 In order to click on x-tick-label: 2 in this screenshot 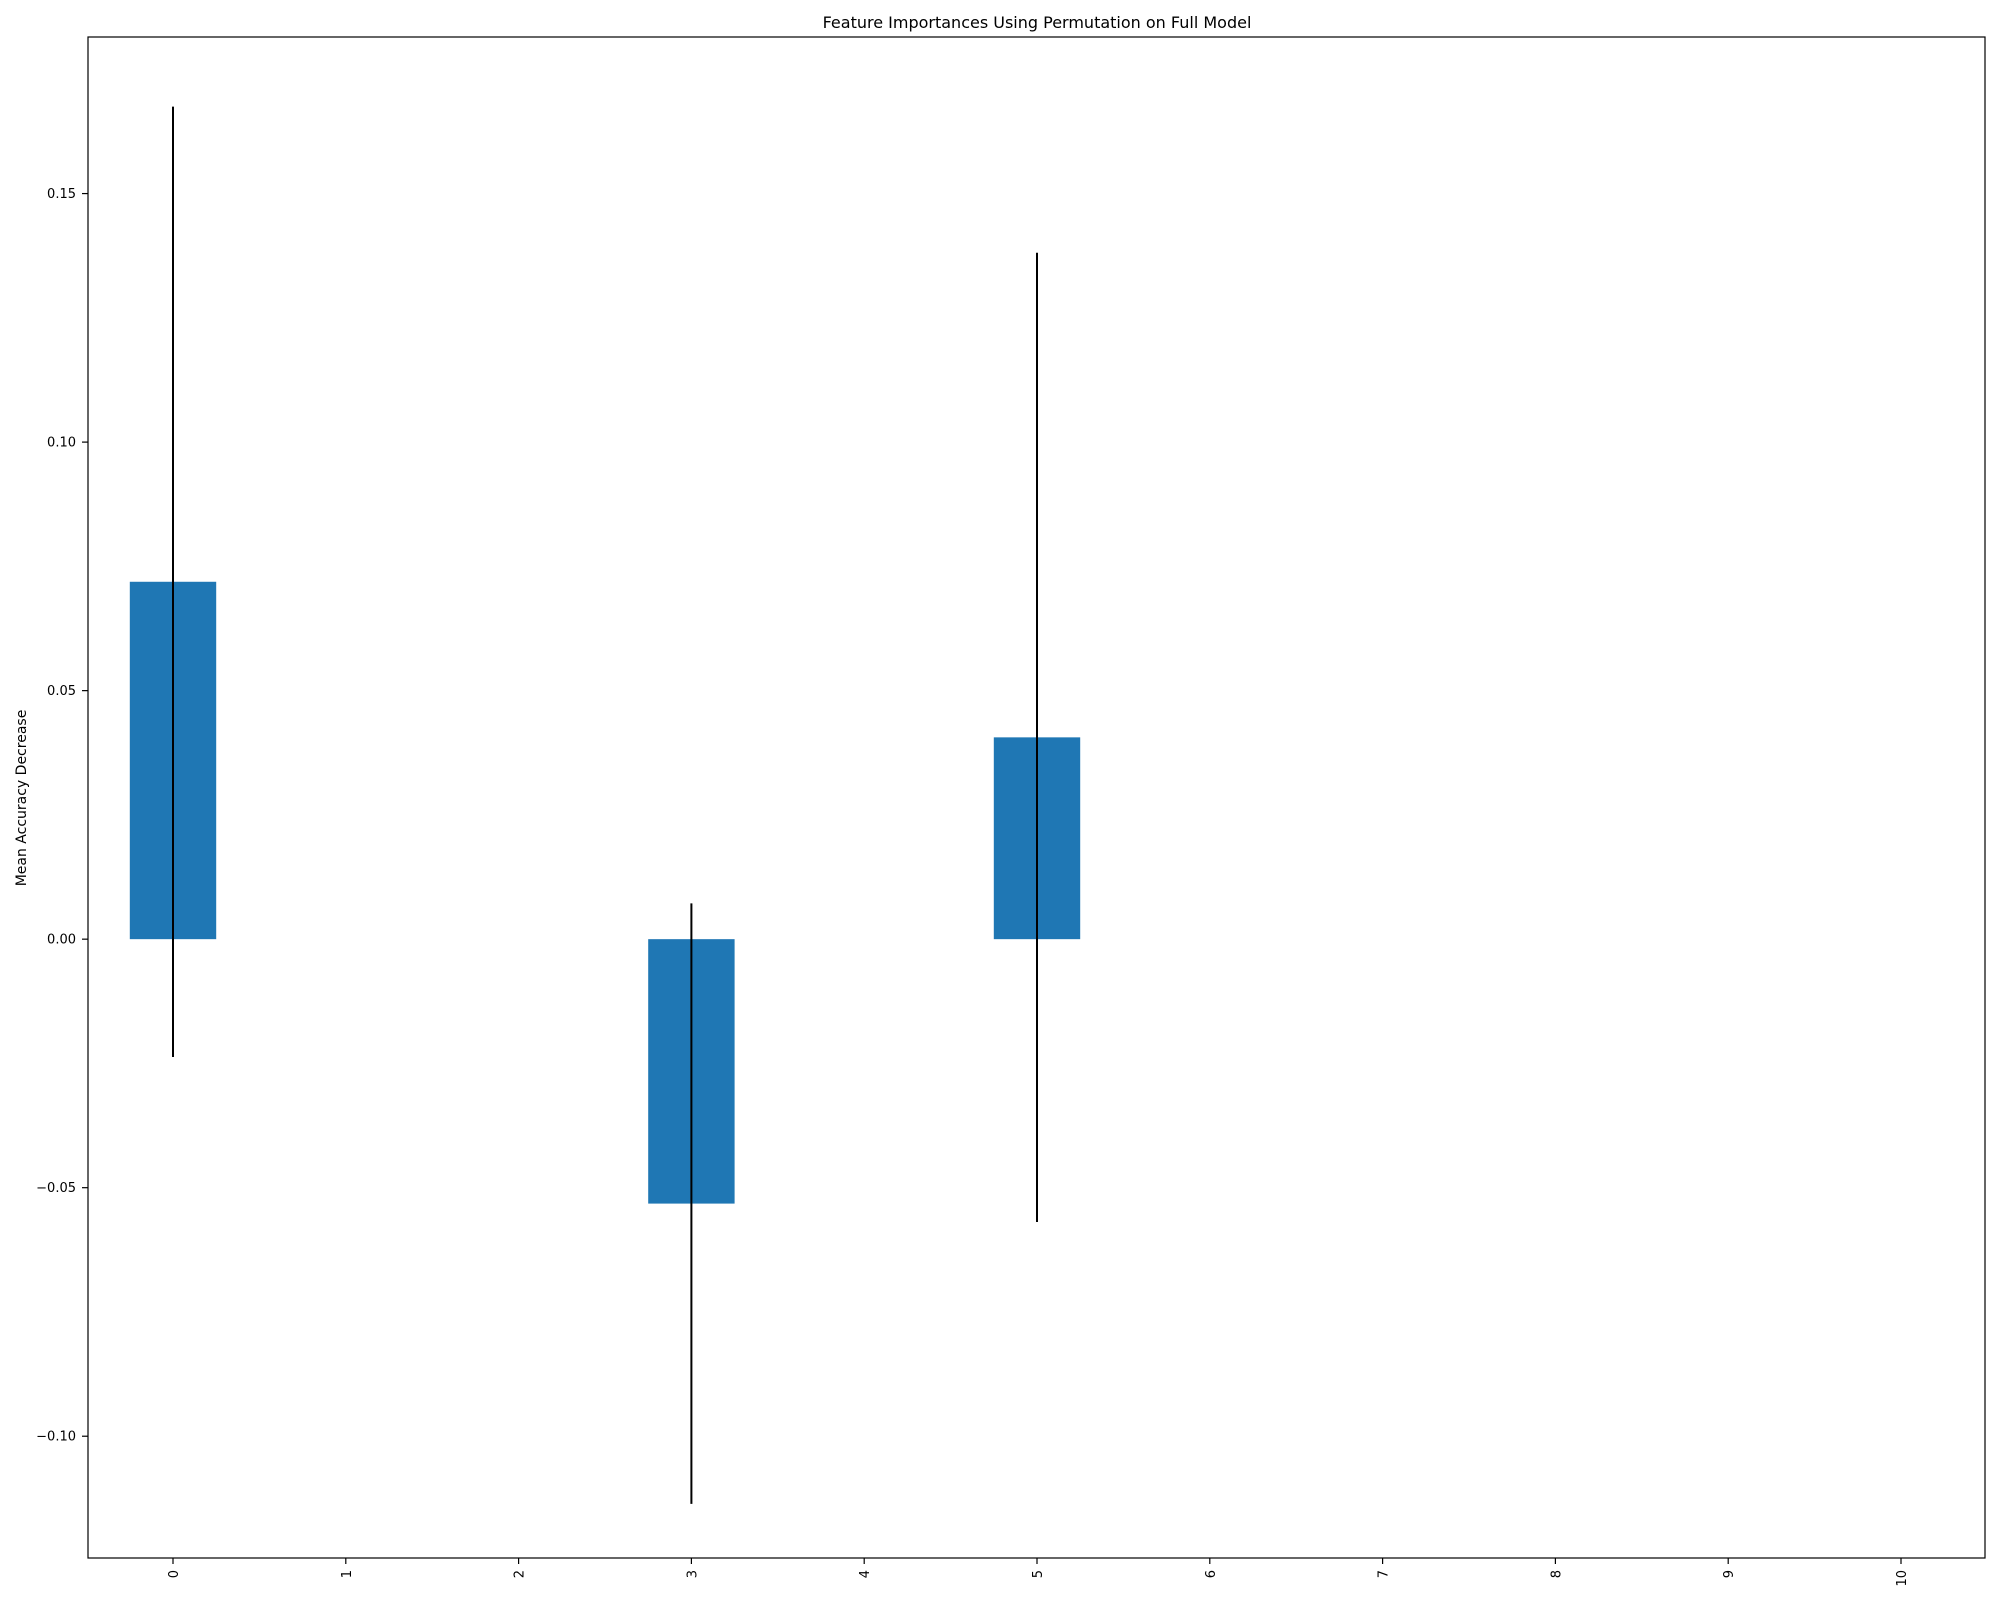, I will do `click(520, 1574)`.